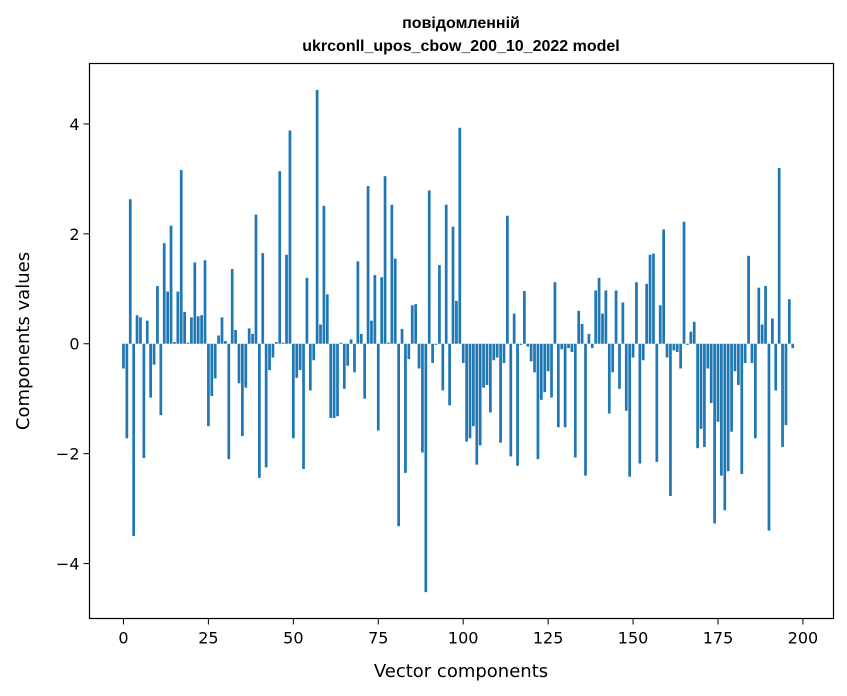 The height and width of the screenshot is (696, 847). What do you see at coordinates (633, 638) in the screenshot?
I see `x-tick-label: 150` at bounding box center [633, 638].